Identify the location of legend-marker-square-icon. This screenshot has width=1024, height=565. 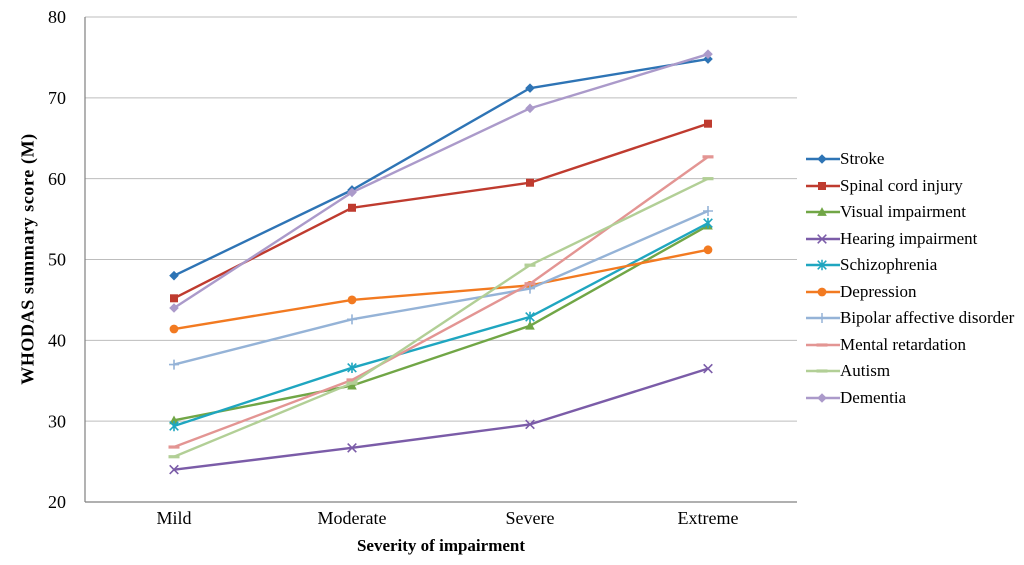
(823, 185).